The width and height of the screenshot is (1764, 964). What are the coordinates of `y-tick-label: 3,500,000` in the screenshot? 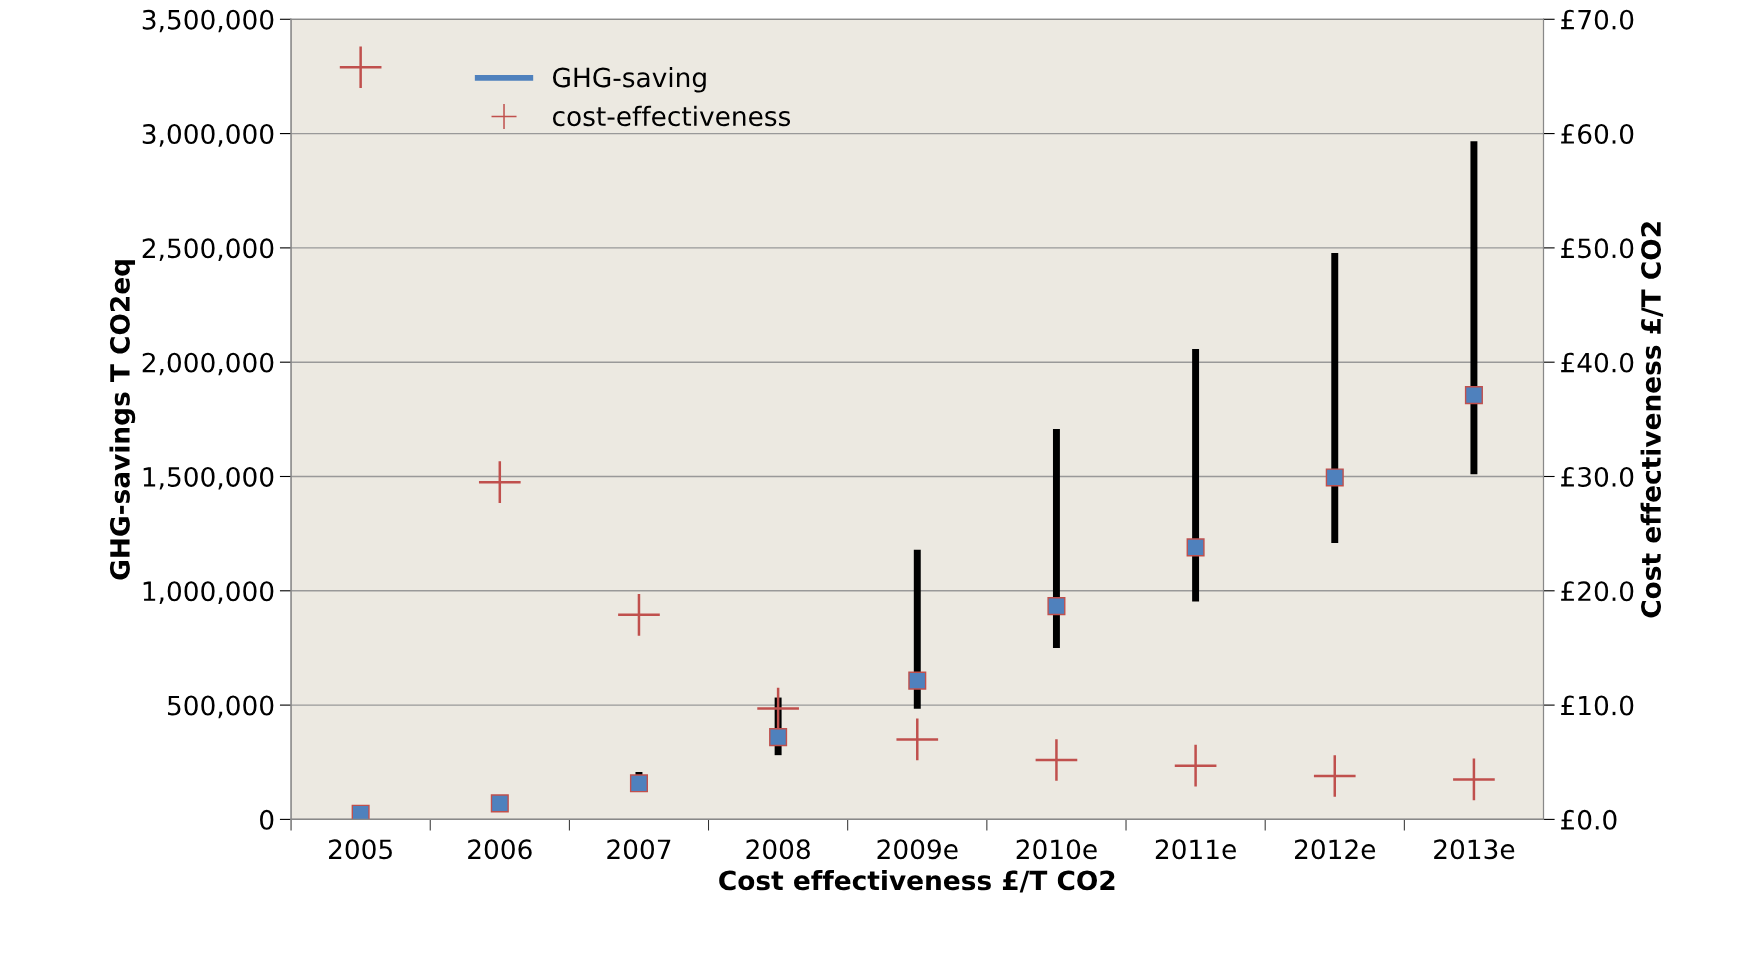 It's located at (208, 21).